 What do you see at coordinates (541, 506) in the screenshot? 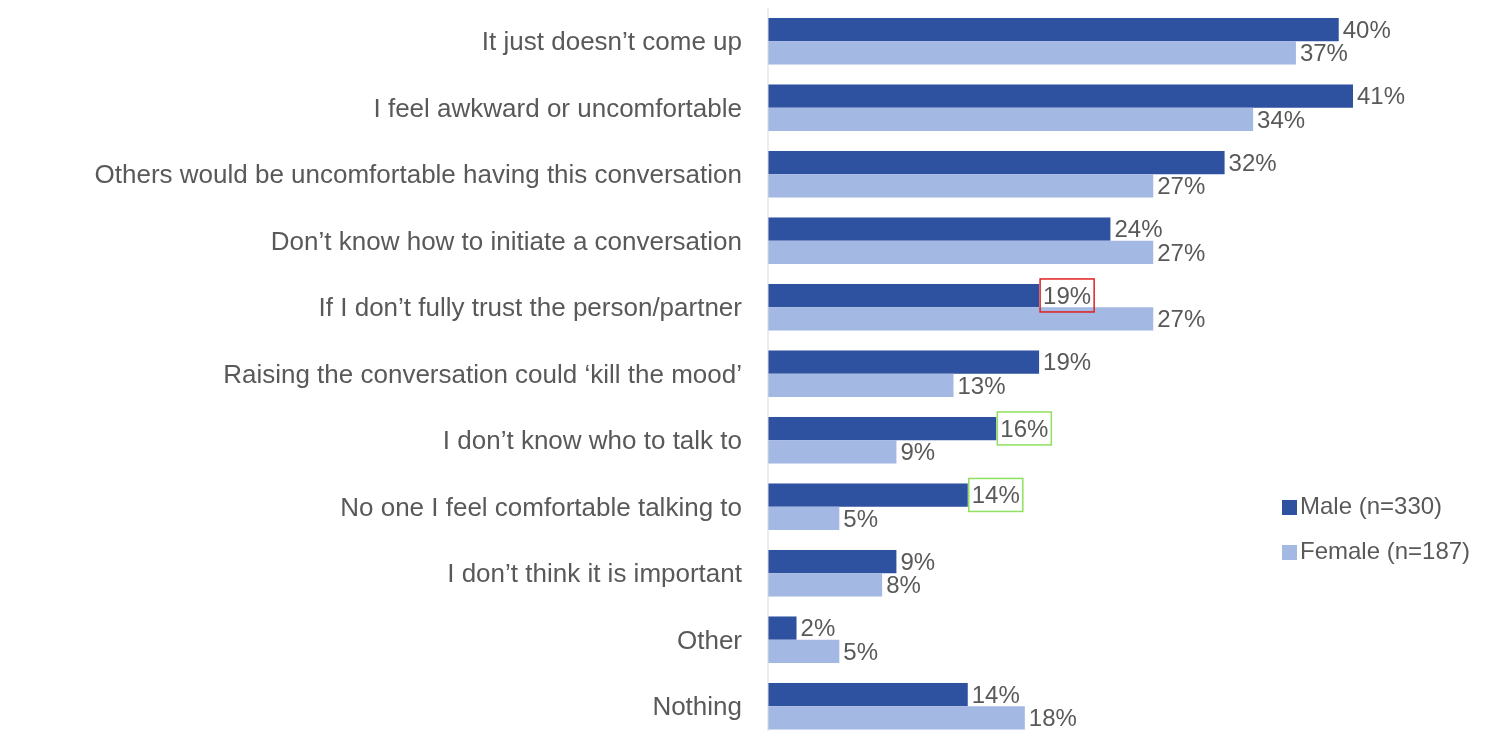
I see `y-tick-label: No one I feel comfortable talking to` at bounding box center [541, 506].